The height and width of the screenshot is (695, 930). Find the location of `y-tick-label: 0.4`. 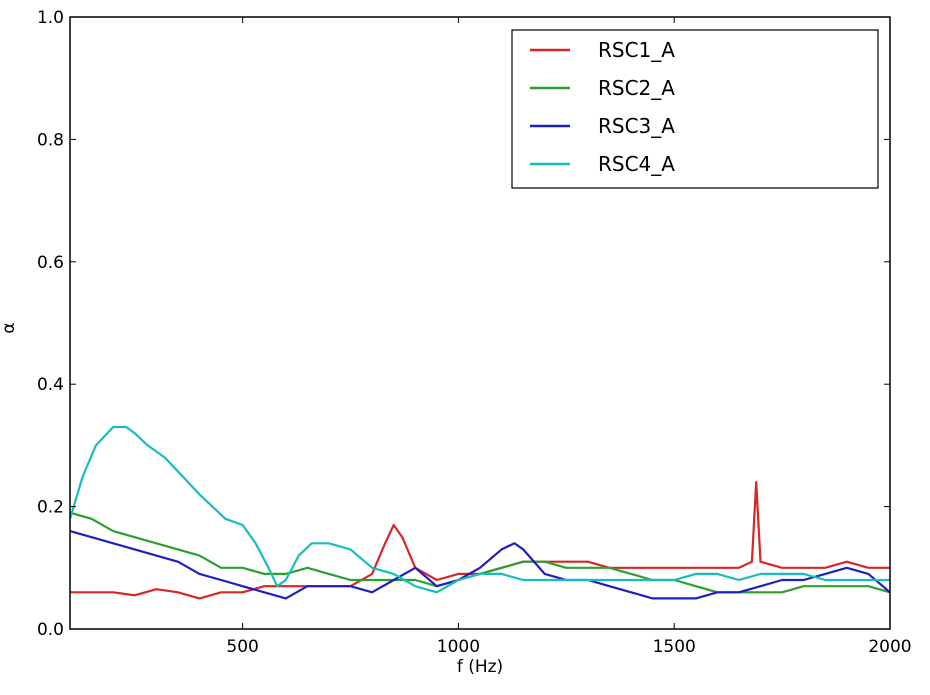

y-tick-label: 0.4 is located at coordinates (50, 385).